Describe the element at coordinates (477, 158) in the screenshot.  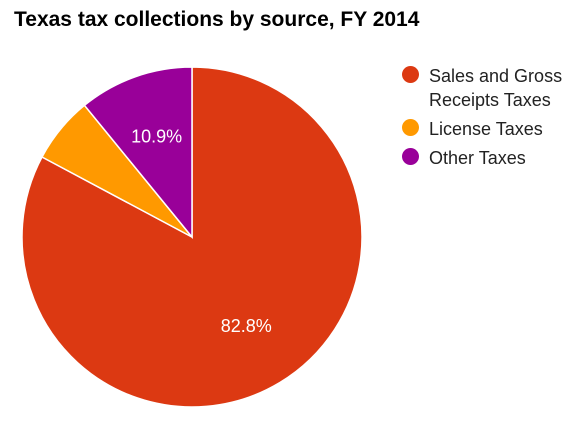
I see `legend-label: Other Taxes` at that location.